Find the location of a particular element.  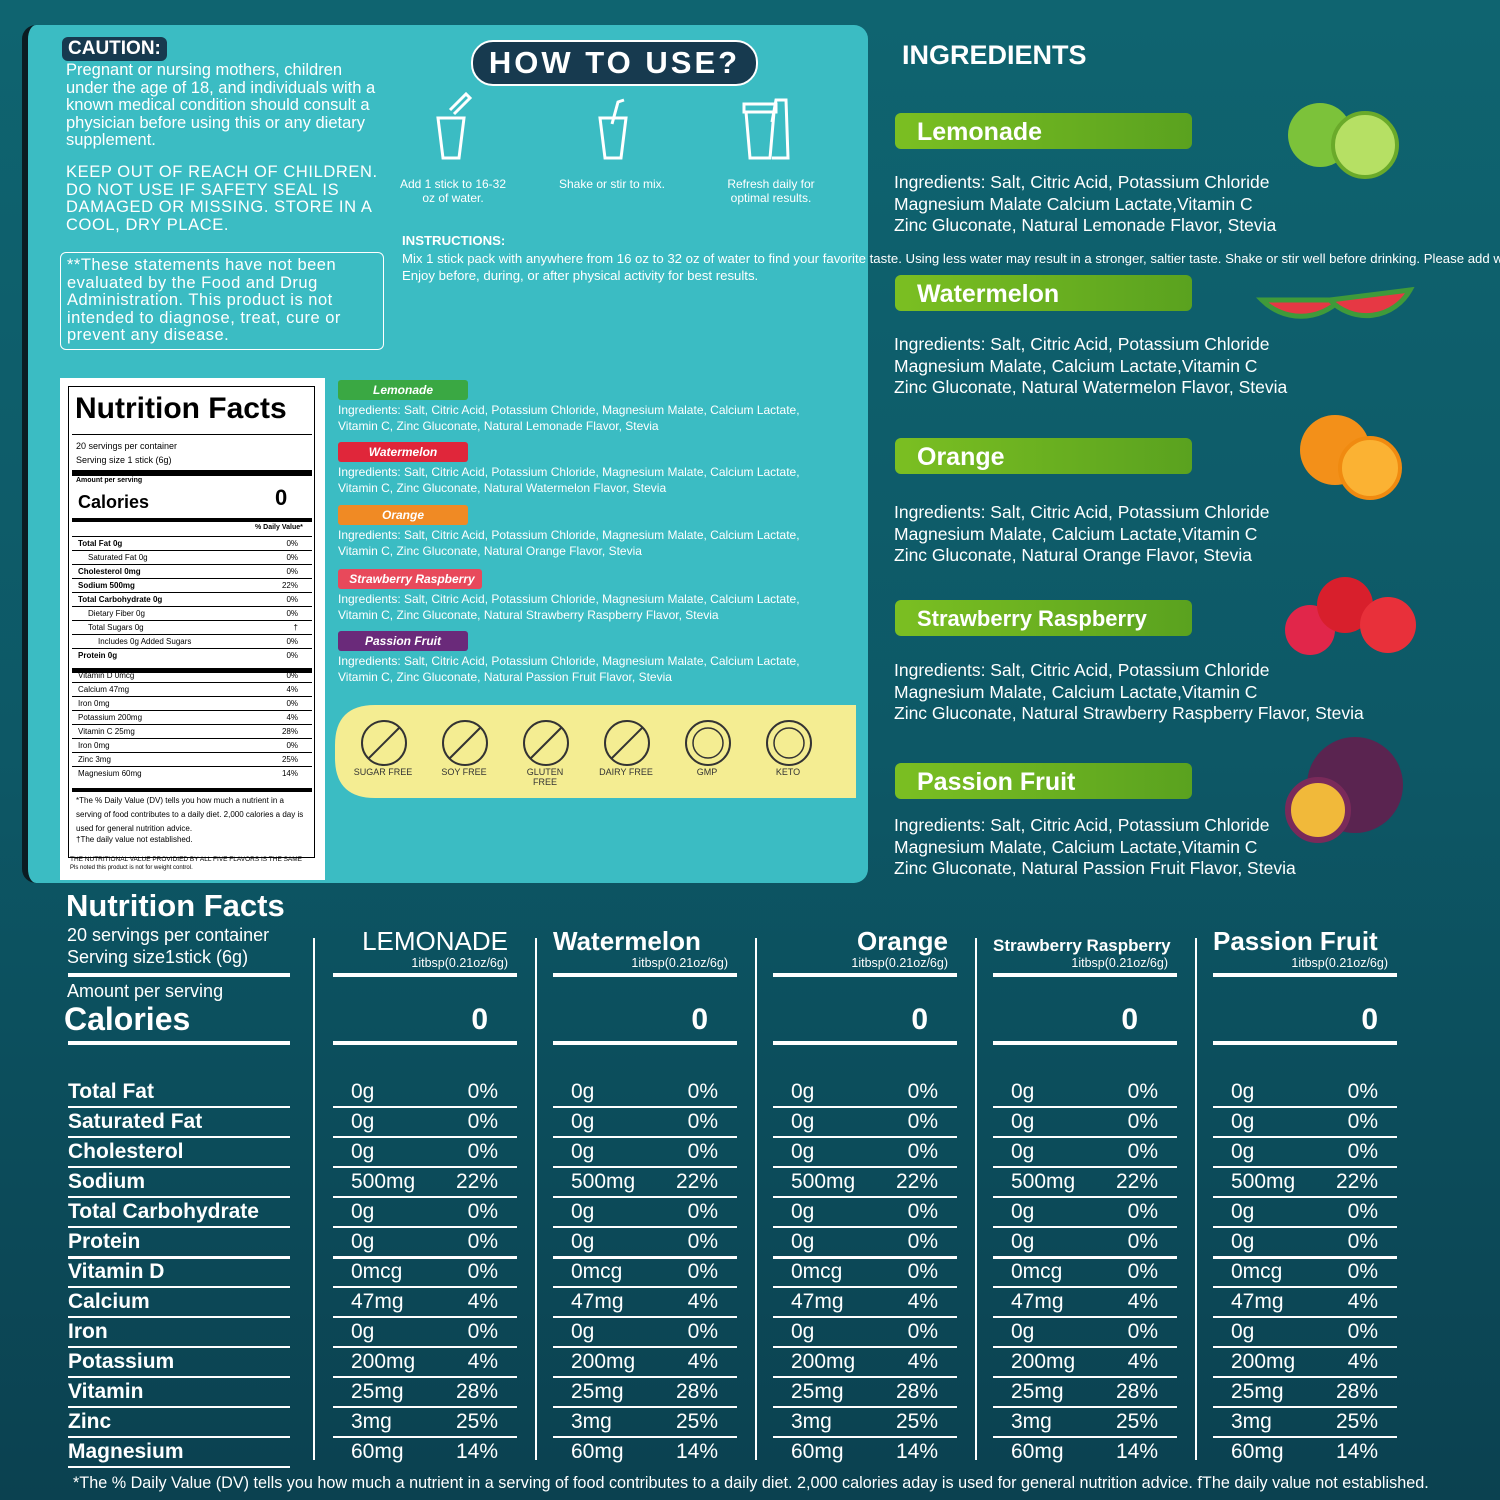

table-rule is located at coordinates (1085, 1043).